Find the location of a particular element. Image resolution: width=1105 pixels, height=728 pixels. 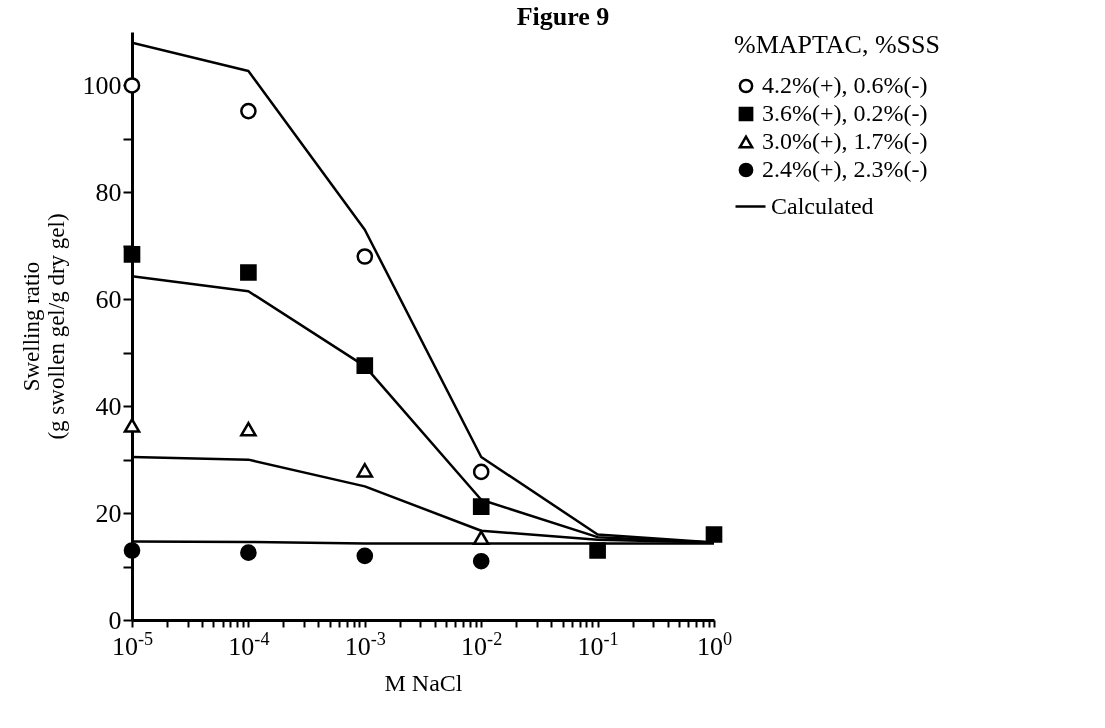

x-tick-label: 10$^{-3}$ is located at coordinates (365, 644).